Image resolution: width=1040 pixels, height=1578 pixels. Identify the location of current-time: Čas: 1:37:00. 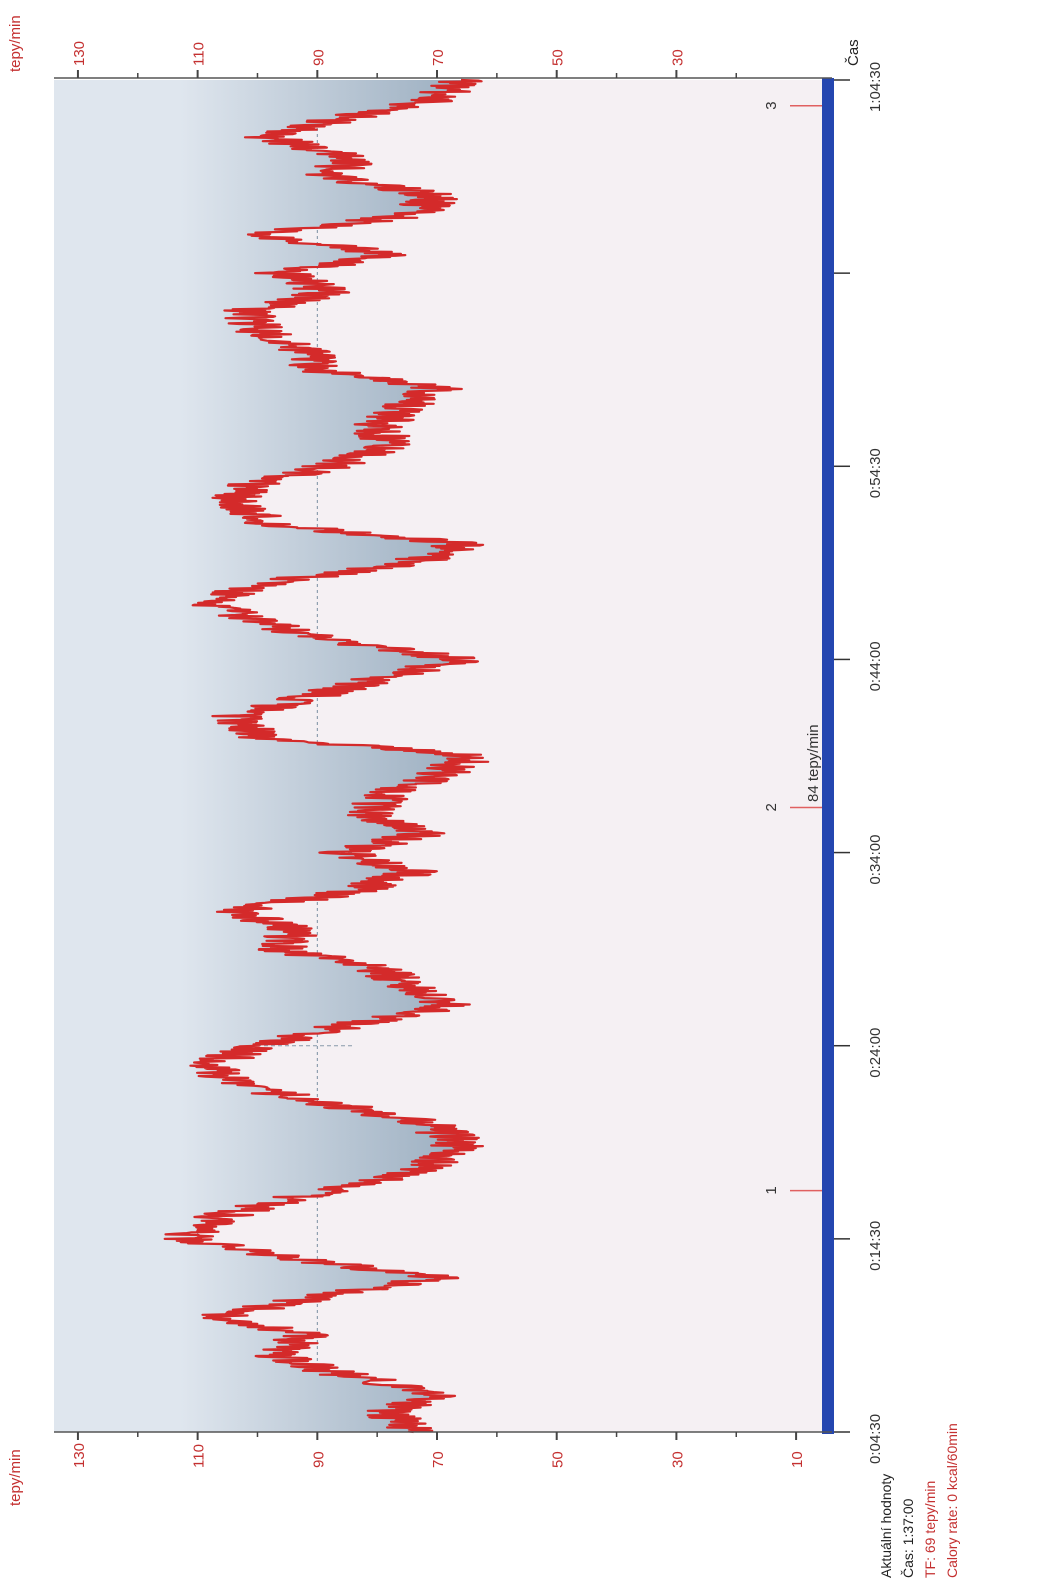
(908, 1538).